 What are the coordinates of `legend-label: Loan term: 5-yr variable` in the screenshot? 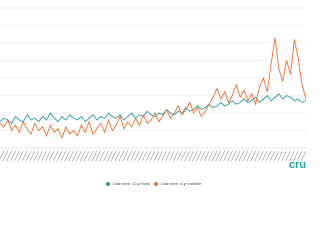 It's located at (181, 184).